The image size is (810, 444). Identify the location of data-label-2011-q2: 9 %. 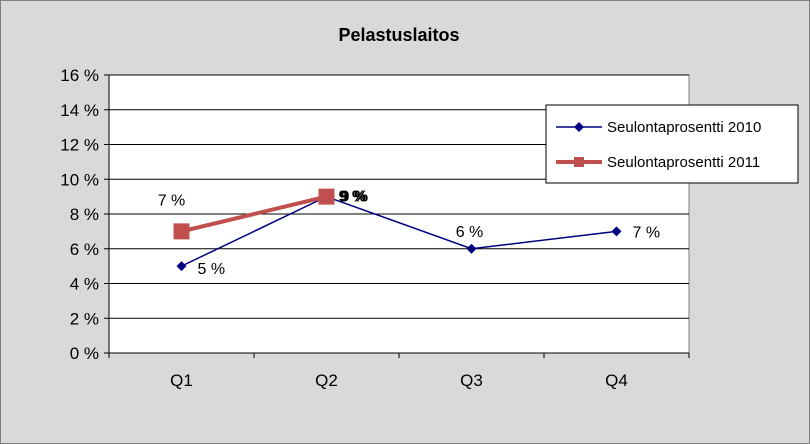
(355, 197).